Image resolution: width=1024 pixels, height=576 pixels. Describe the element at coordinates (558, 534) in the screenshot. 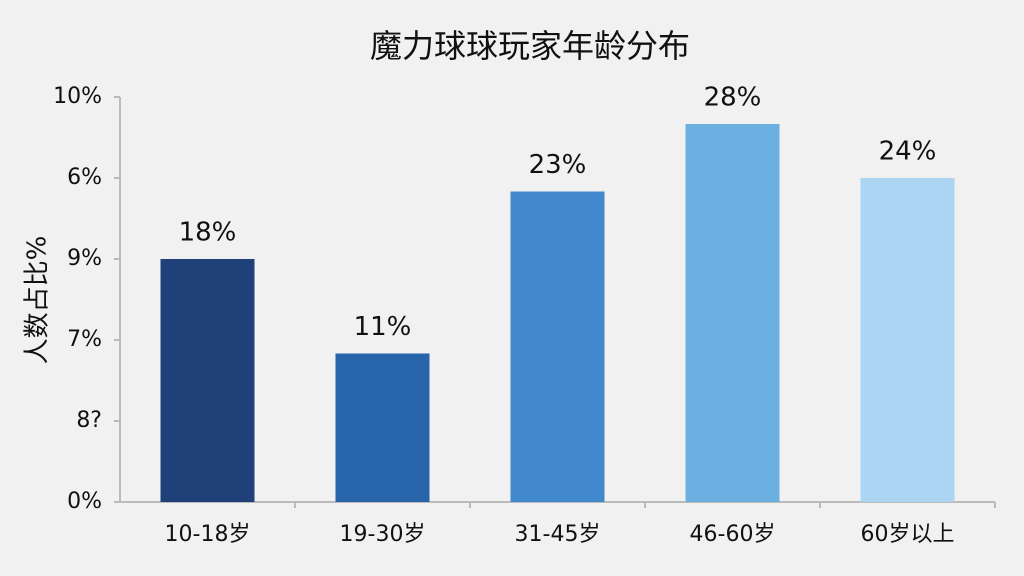

I see `x-tick-label: 31-45岁` at that location.